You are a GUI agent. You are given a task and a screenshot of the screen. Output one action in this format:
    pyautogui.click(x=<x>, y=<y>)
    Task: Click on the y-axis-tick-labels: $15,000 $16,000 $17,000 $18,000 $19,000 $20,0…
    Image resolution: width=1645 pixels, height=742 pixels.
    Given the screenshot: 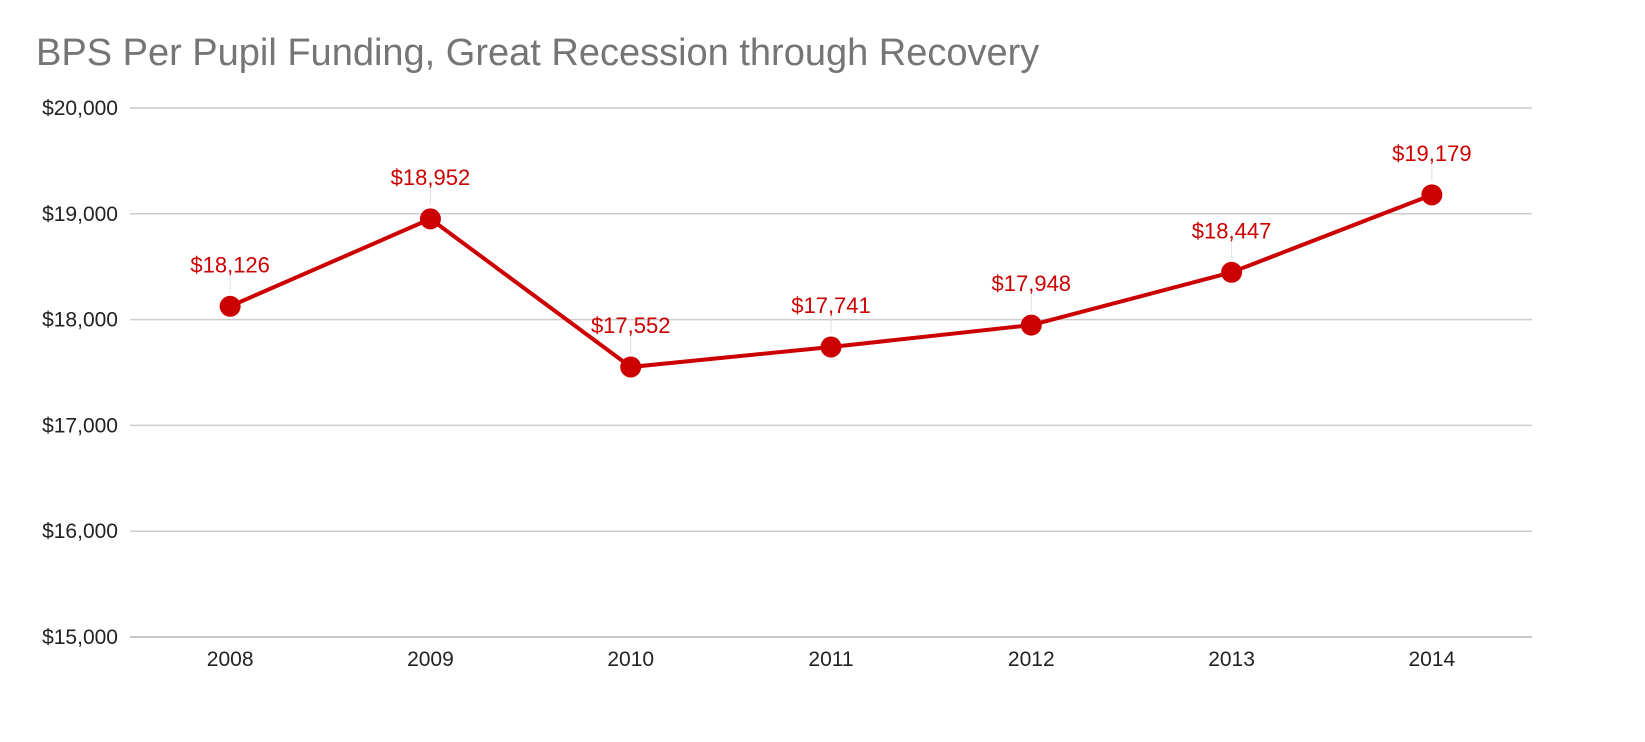 What is the action you would take?
    pyautogui.click(x=80, y=373)
    